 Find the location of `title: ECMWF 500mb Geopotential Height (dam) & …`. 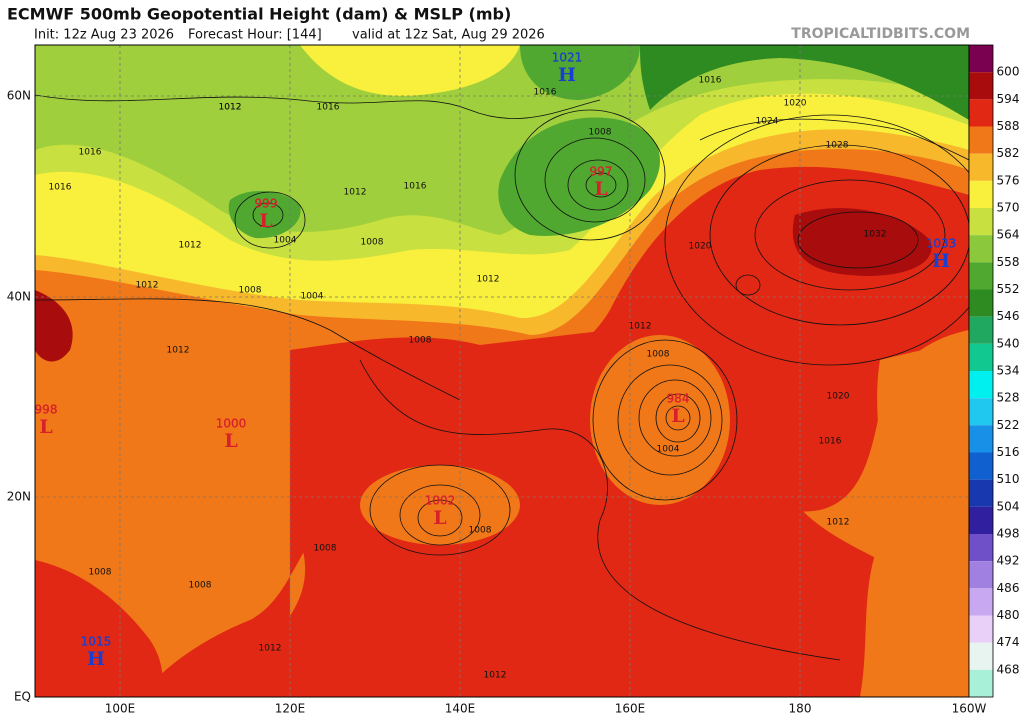

title: ECMWF 500mb Geopotential Height (dam) & … is located at coordinates (259, 14).